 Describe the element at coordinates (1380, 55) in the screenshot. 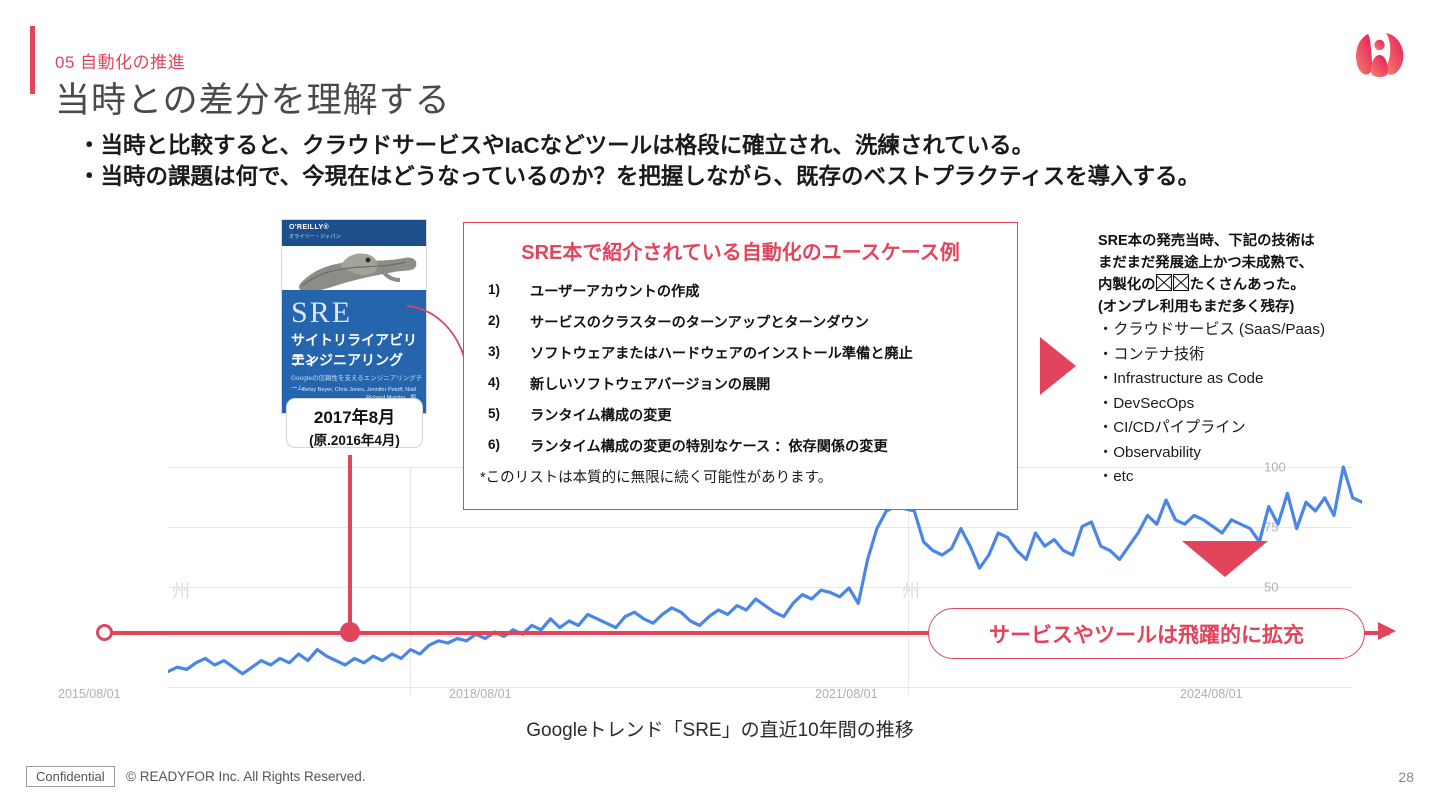

I see `readyfor-logo` at that location.